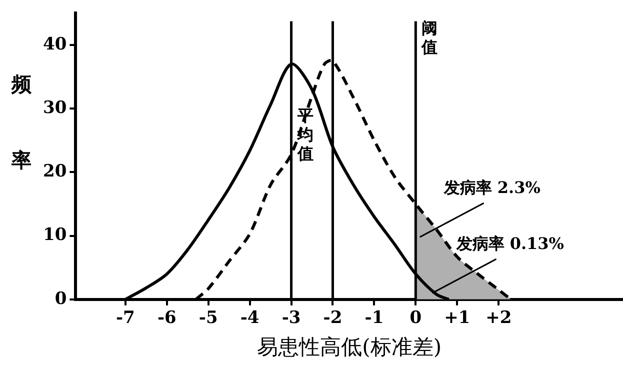 The width and height of the screenshot is (623, 370). Describe the element at coordinates (491, 188) in the screenshot. I see `annotation: 发病率 2.3%` at that location.